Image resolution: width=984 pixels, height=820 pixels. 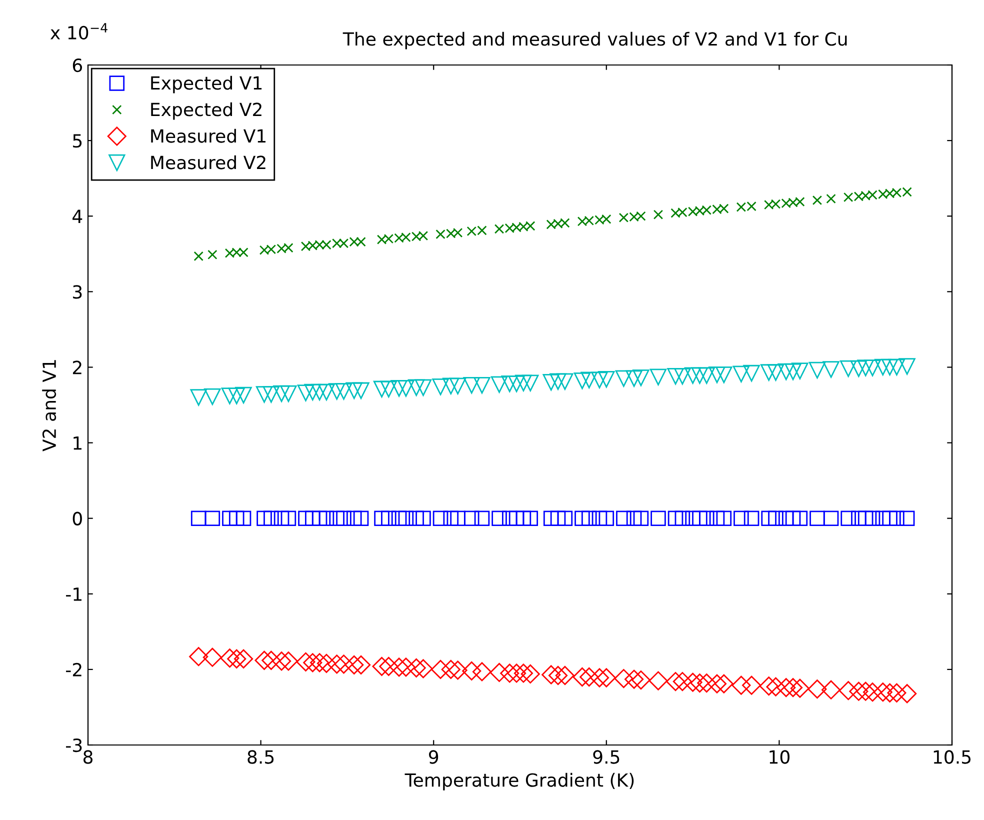 What do you see at coordinates (49, 406) in the screenshot?
I see `y-axis-title: V2 and V1` at bounding box center [49, 406].